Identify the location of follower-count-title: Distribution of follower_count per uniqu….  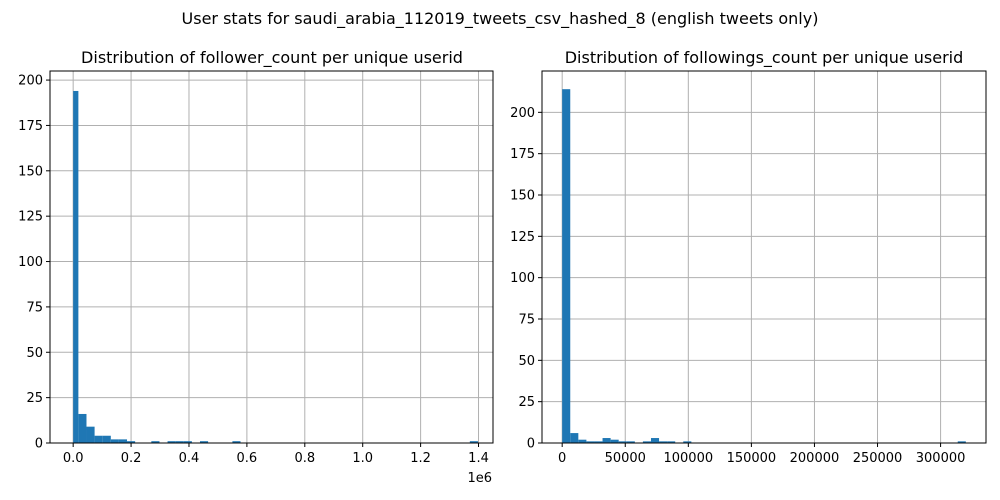
(272, 58).